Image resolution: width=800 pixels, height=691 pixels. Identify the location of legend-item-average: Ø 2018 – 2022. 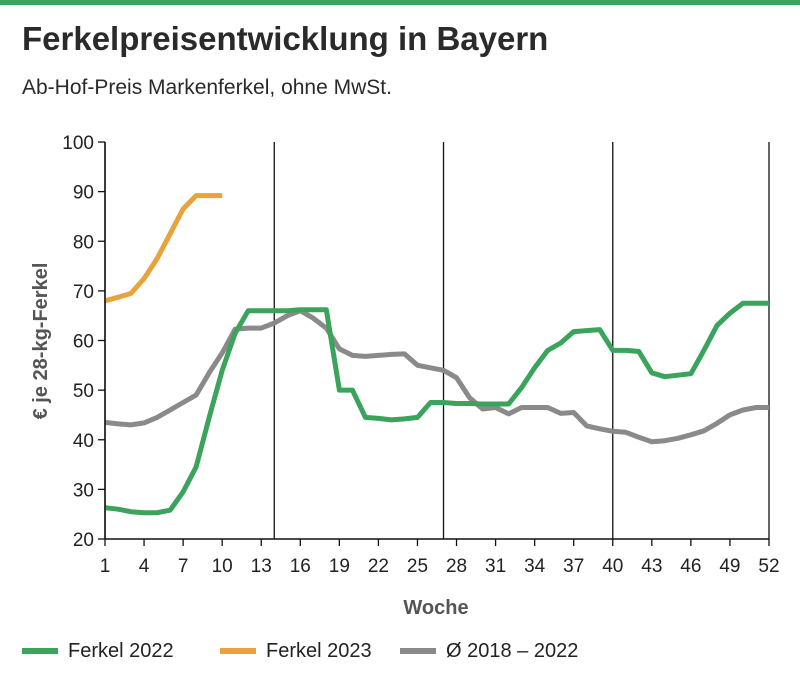
(489, 651).